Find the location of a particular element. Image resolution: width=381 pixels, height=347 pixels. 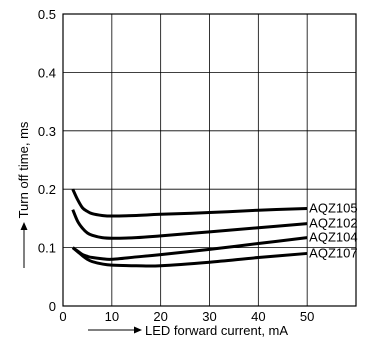

series-label-aqz104: AQZ104 is located at coordinates (333, 237).